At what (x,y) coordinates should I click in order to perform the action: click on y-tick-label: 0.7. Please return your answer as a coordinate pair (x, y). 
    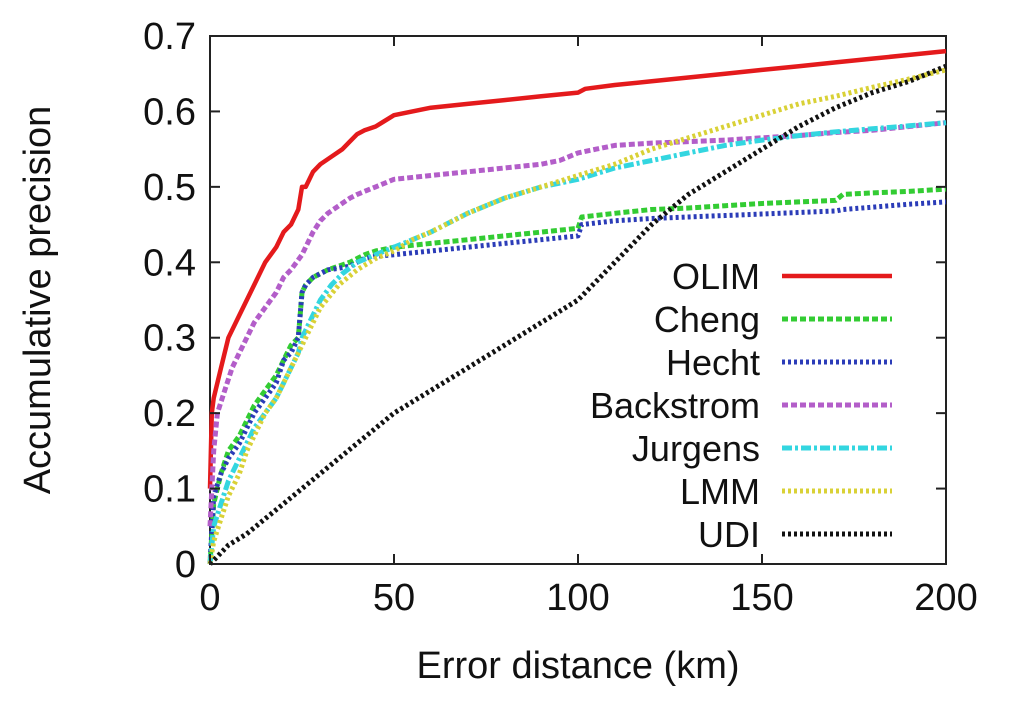
    Looking at the image, I should click on (169, 37).